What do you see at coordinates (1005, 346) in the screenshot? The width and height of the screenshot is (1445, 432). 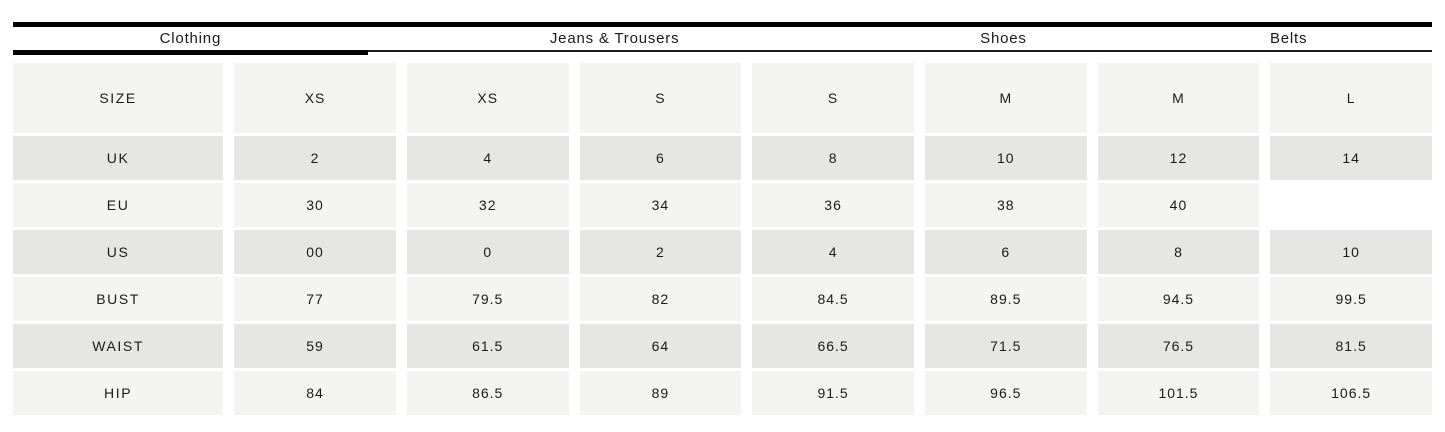 I see `table-cell: 71.5` at bounding box center [1005, 346].